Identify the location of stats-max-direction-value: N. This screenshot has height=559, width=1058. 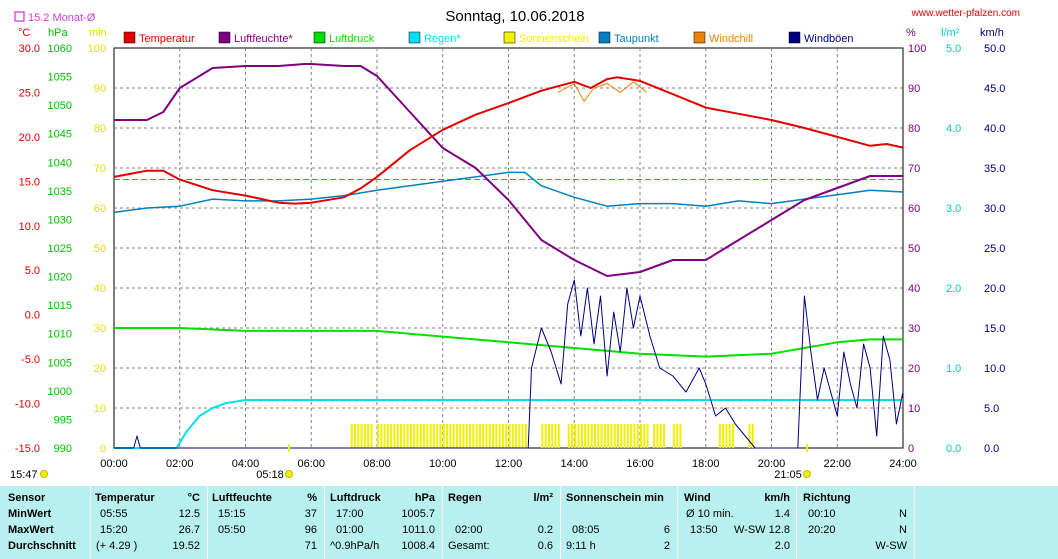
(903, 530).